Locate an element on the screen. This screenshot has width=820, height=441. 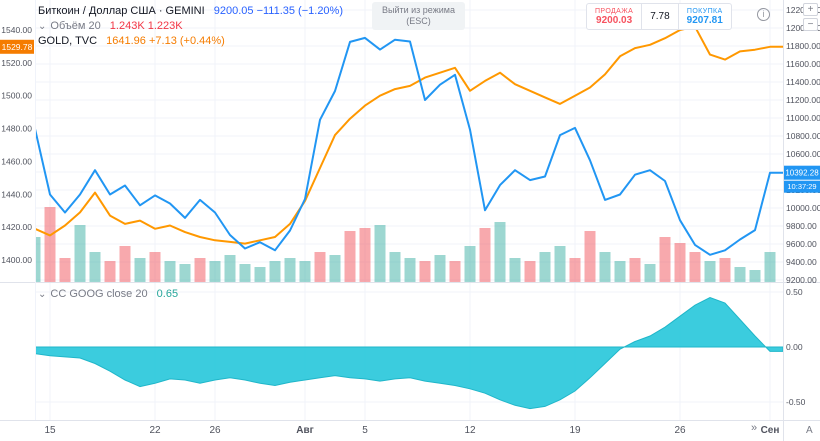
svg-text: 1460.00 is located at coordinates (16, 161).